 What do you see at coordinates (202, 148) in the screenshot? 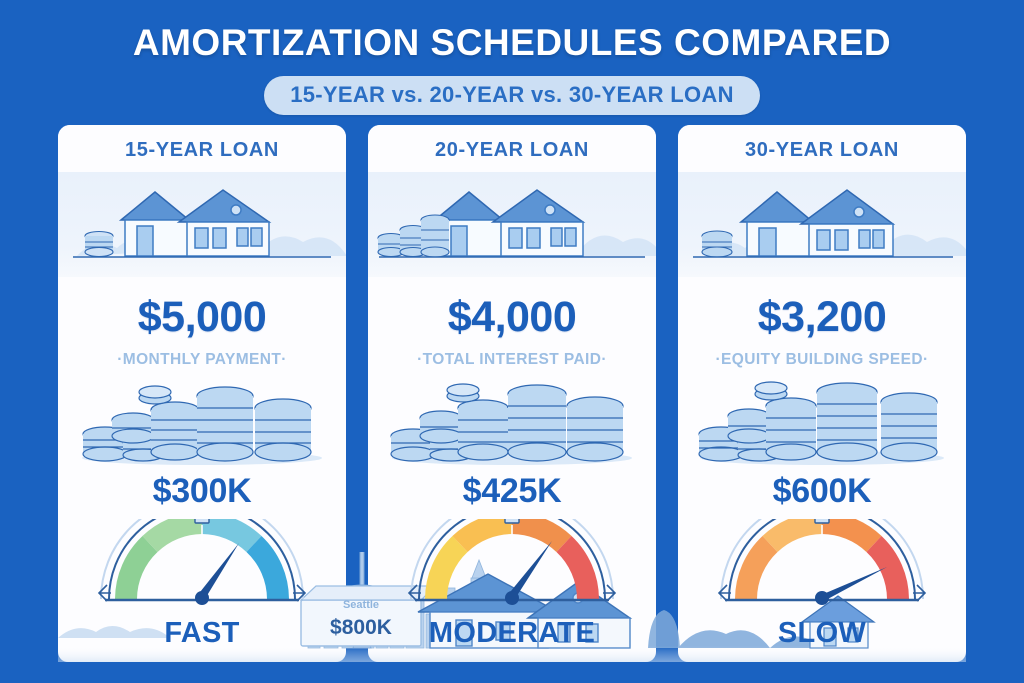
I see `column-heading: 15-YEAR LOAN` at bounding box center [202, 148].